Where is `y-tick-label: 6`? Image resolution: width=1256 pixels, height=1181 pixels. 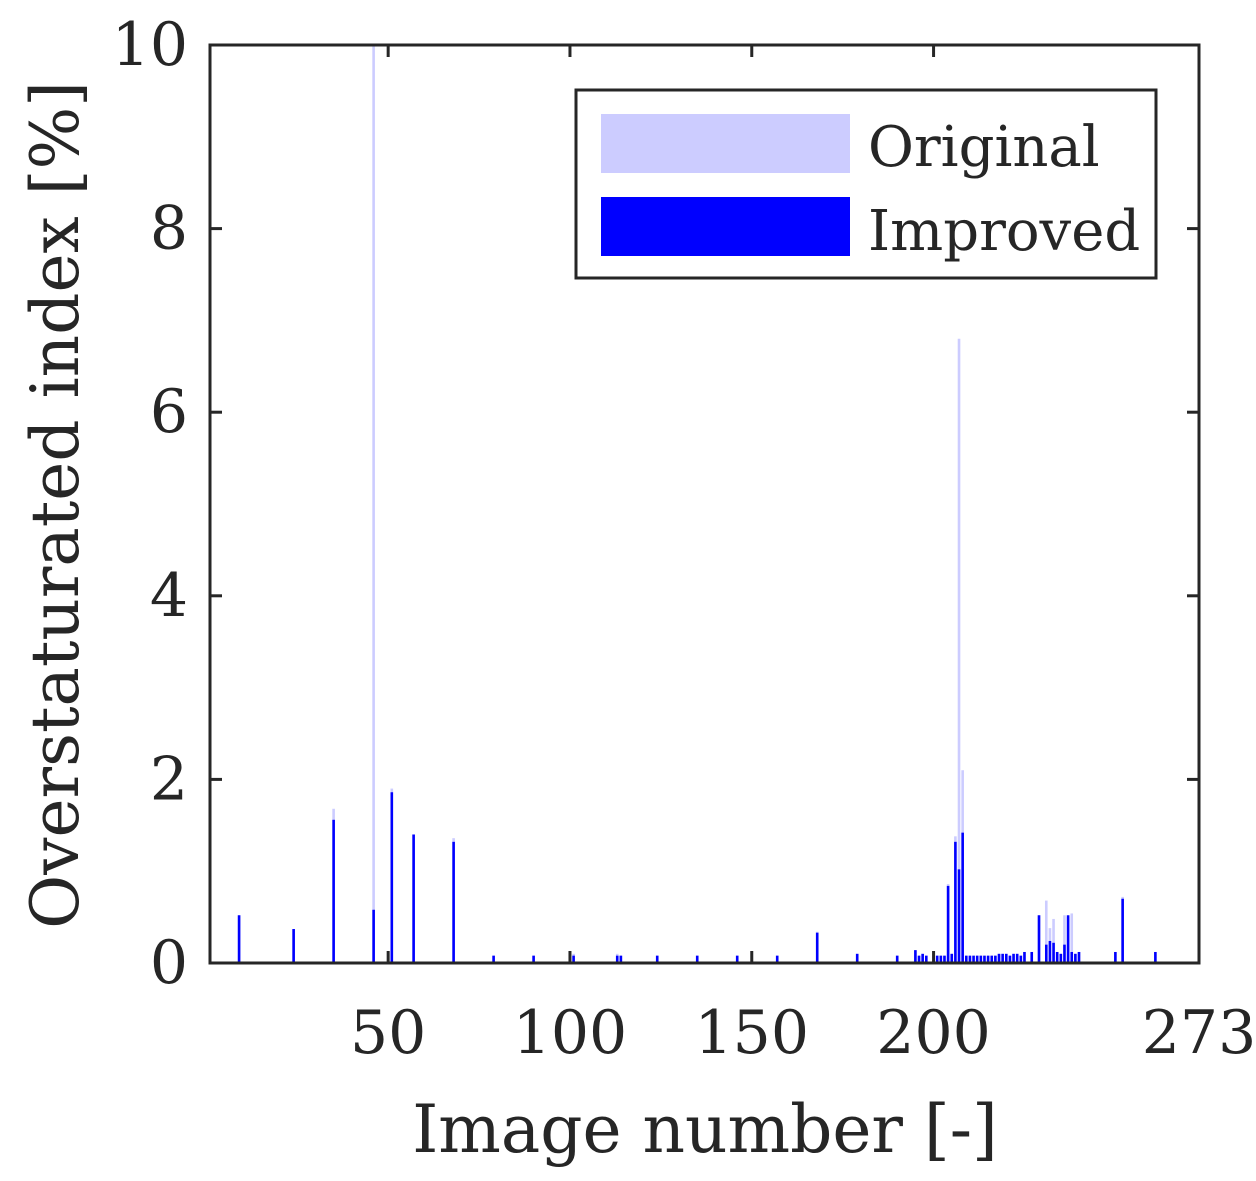
y-tick-label: 6 is located at coordinates (169, 412).